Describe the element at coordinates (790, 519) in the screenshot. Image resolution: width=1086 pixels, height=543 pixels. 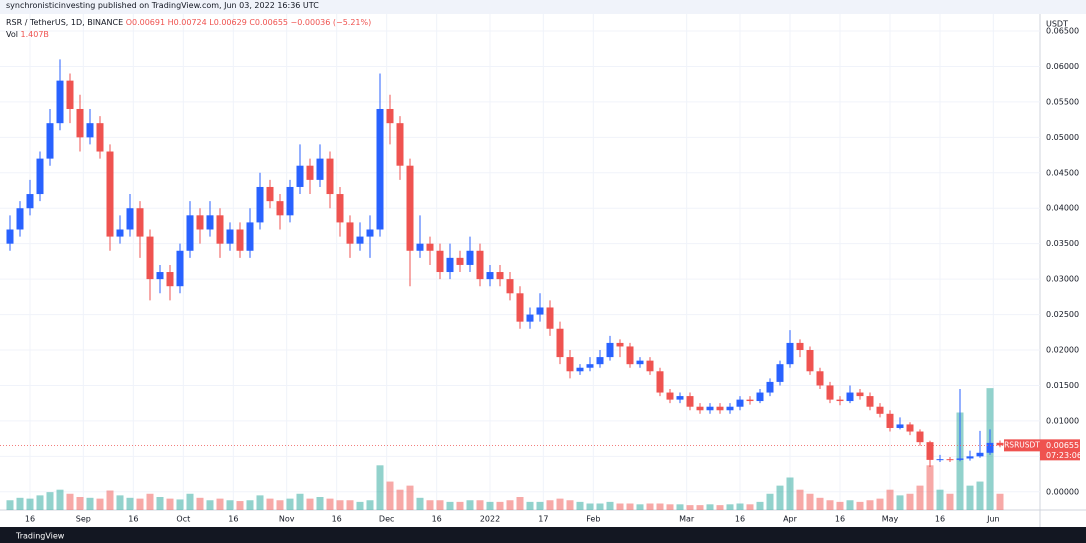
I see `x-tick-label: Apr` at that location.